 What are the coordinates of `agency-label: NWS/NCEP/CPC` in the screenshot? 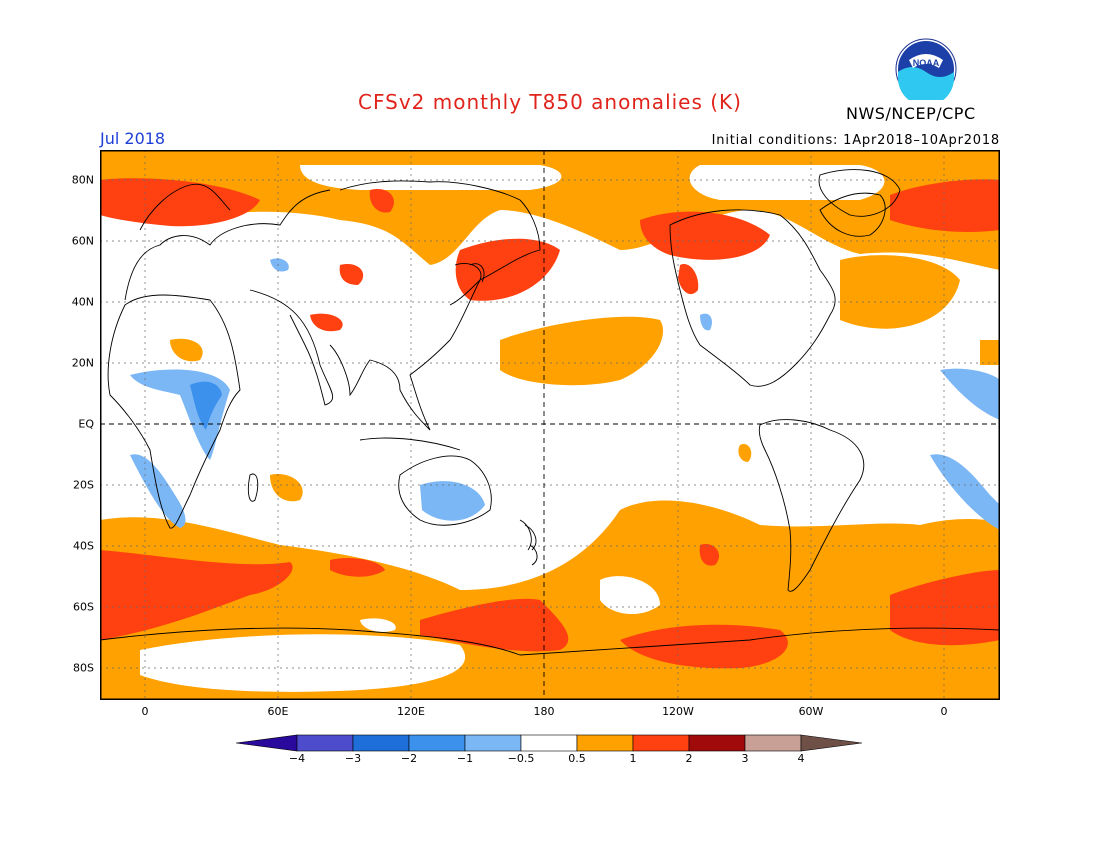 It's located at (911, 113).